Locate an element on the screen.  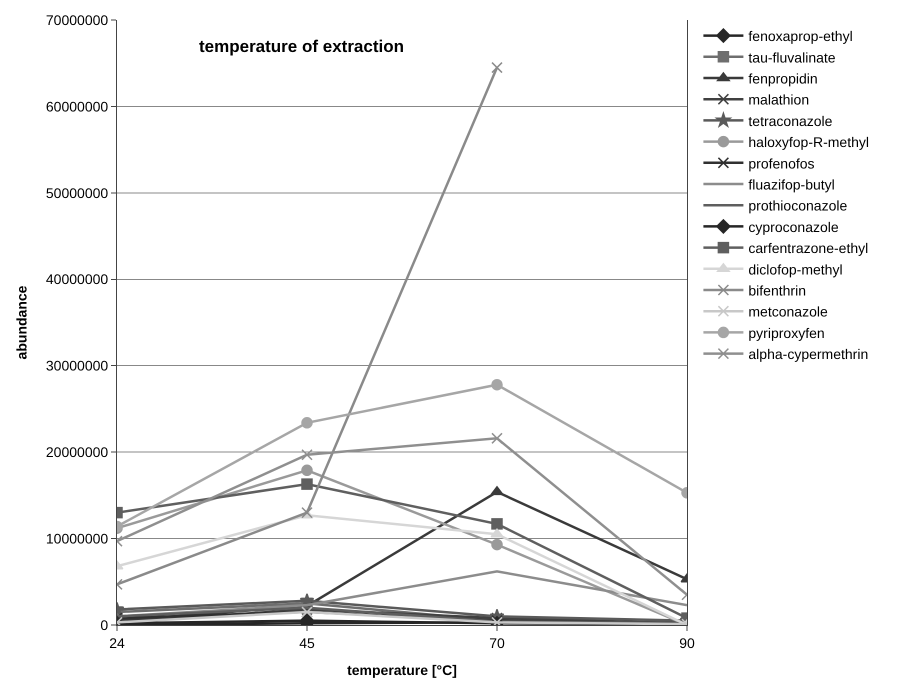
y-tick-label: 0 is located at coordinates (104, 624).